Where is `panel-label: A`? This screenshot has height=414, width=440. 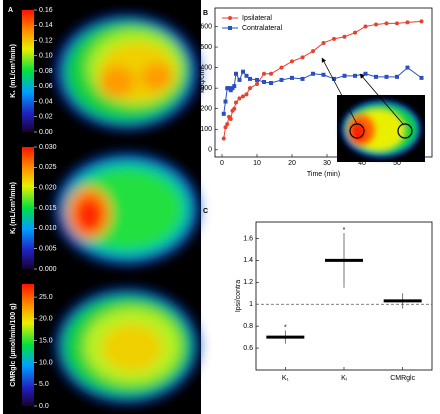 panel-label: A is located at coordinates (10, 10).